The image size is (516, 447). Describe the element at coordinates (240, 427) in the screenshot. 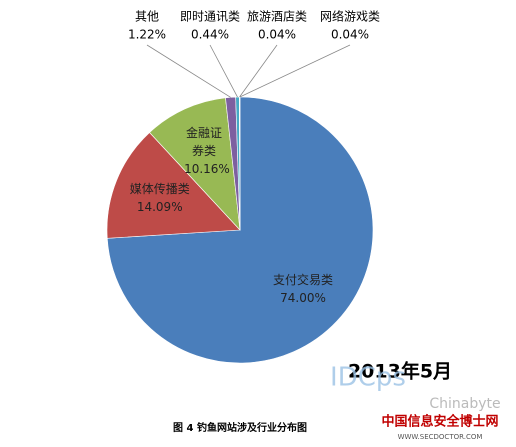

I see `caption: 图 4 钓鱼网站涉及行业分布图` at that location.